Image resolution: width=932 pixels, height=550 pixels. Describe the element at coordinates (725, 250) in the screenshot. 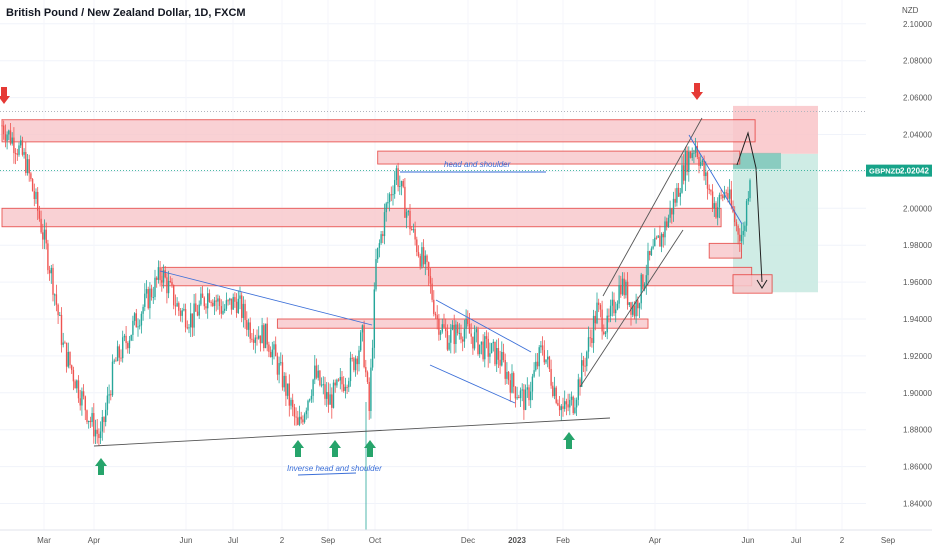

I see `price-zone` at that location.